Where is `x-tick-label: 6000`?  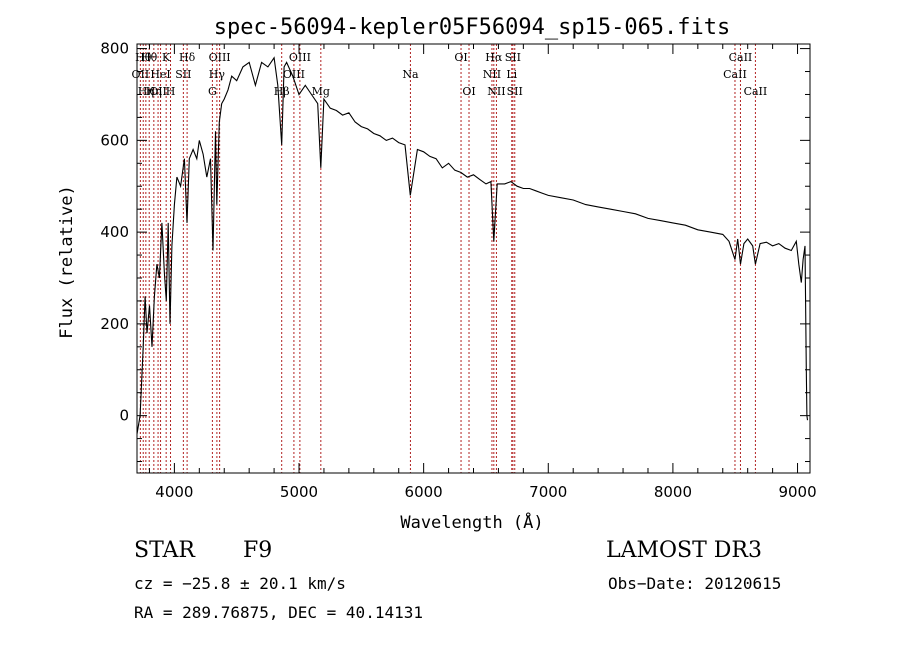
x-tick-label: 6000 is located at coordinates (424, 492).